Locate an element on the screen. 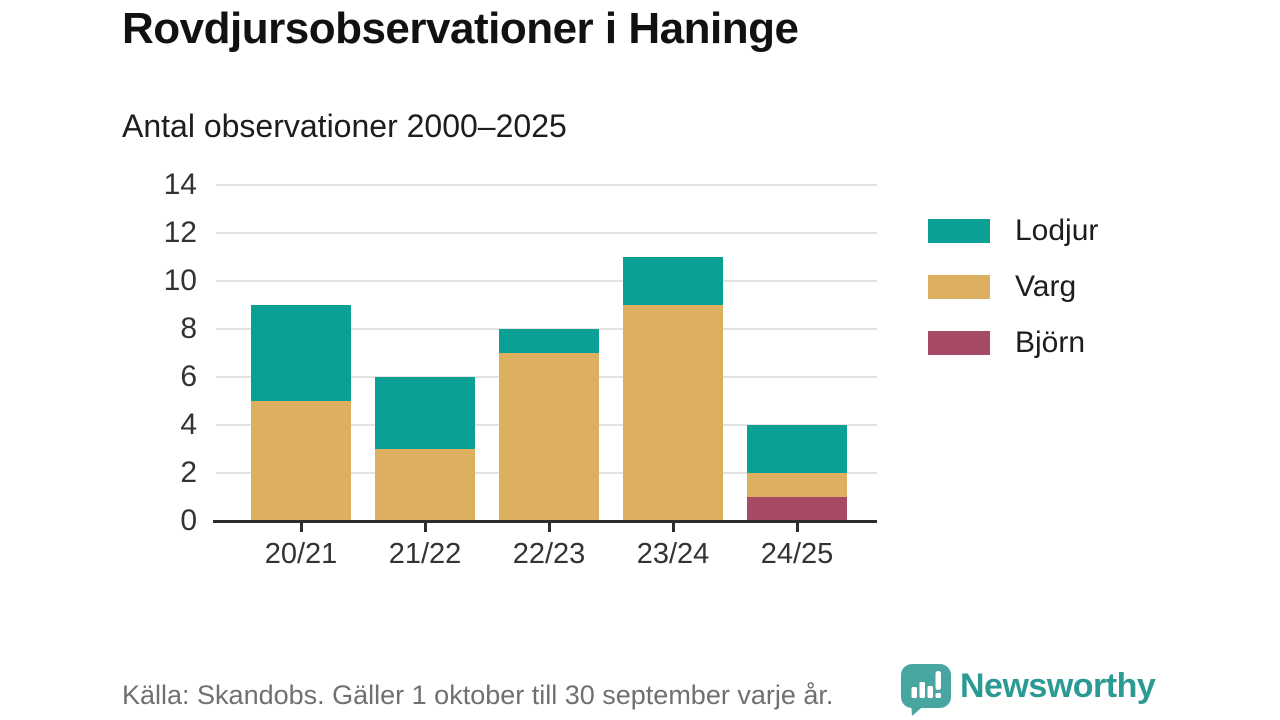  y-axis-tick-label: 14 is located at coordinates (180, 184).